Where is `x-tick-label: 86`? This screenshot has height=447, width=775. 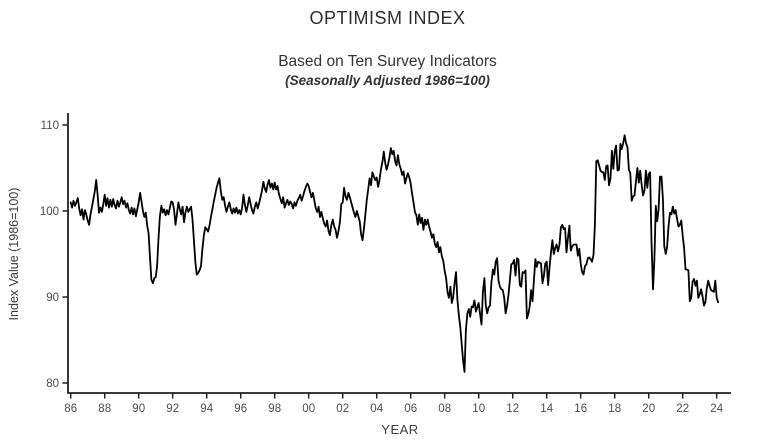 x-tick-label: 86 is located at coordinates (70, 409).